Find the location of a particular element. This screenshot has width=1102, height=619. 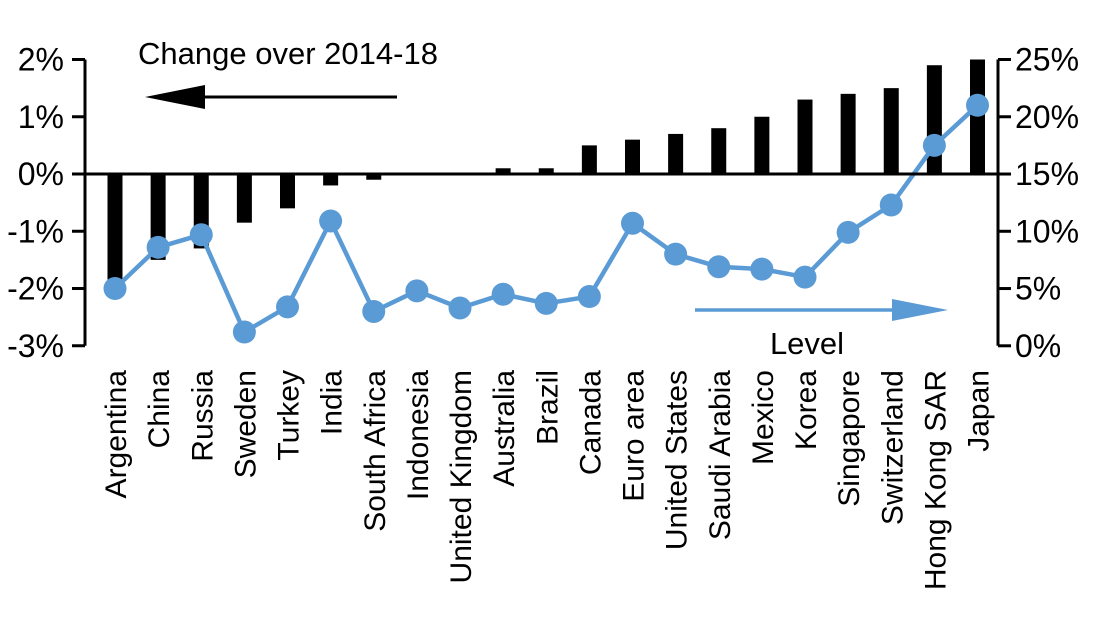

category-label: Australia is located at coordinates (504, 428).